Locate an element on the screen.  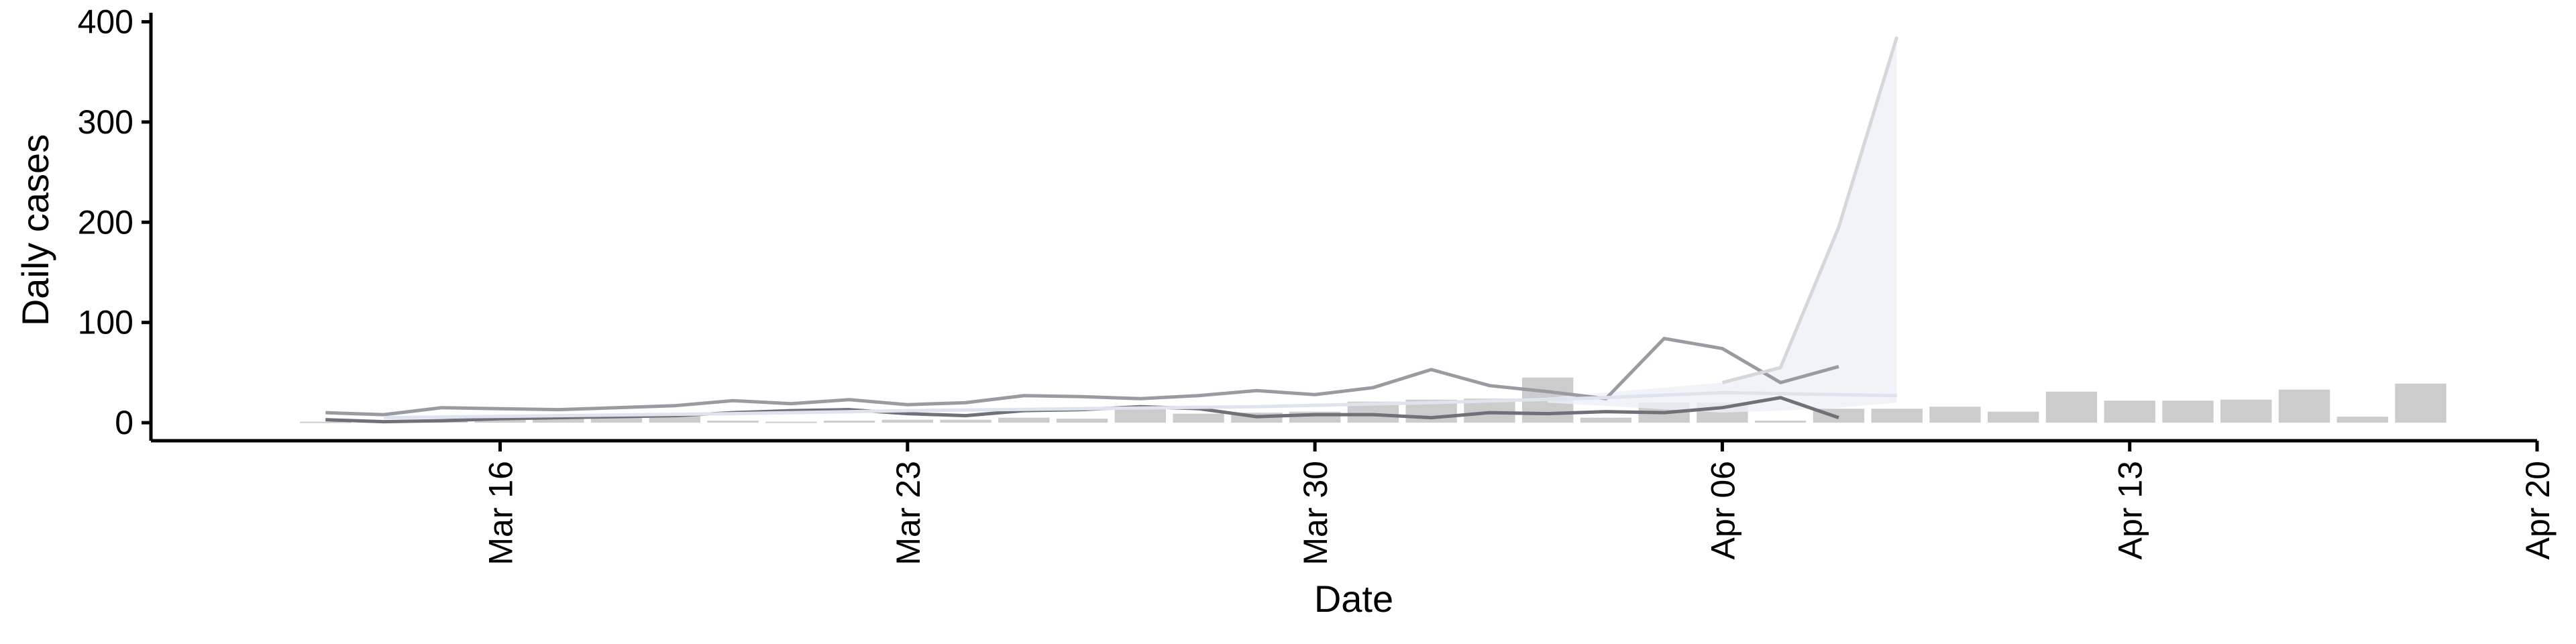
x-axis-label: Date is located at coordinates (1353, 599).